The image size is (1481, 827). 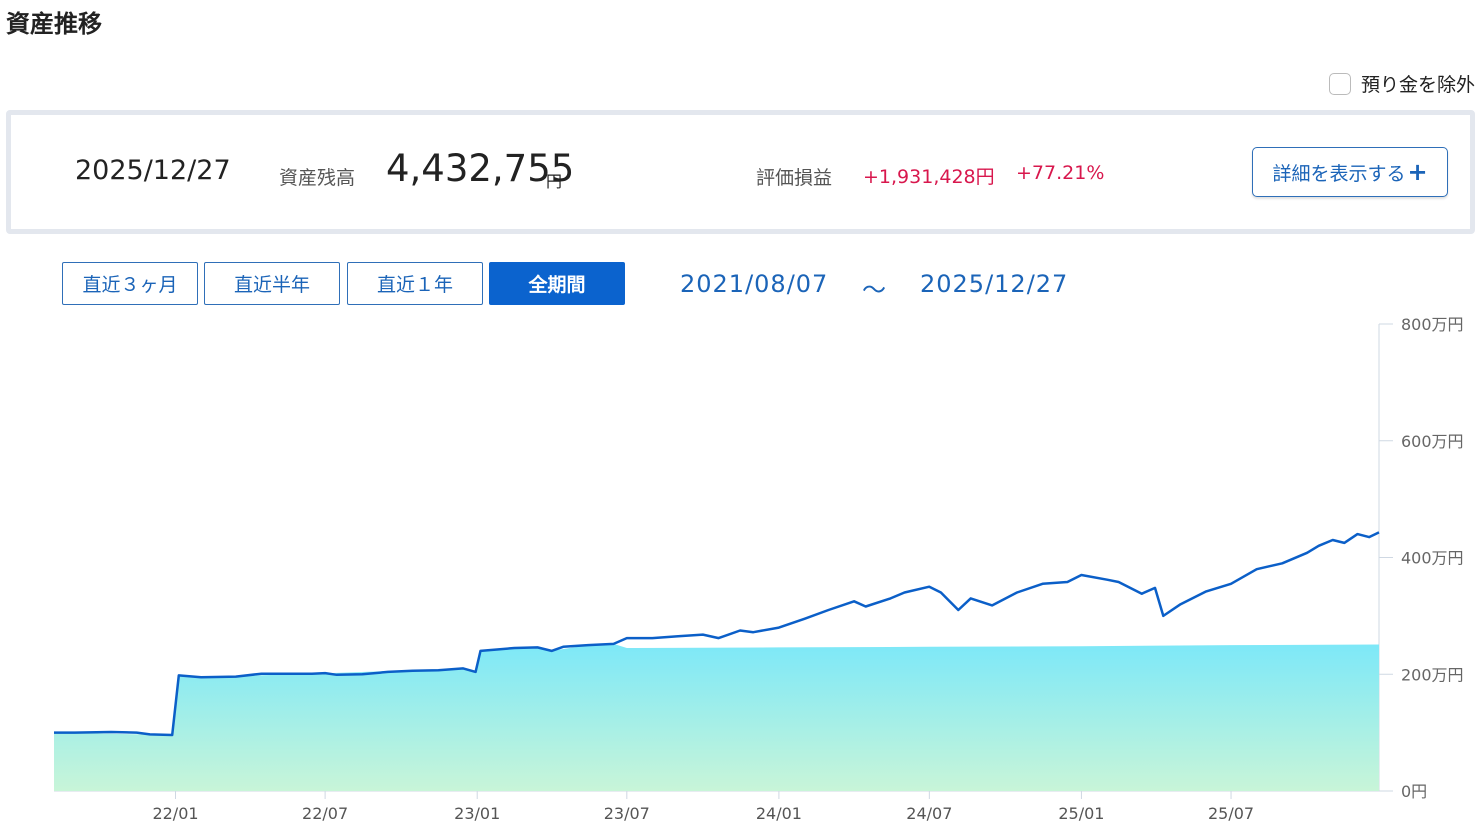 I want to click on x-tick-label: 25/01, so click(x=1081, y=813).